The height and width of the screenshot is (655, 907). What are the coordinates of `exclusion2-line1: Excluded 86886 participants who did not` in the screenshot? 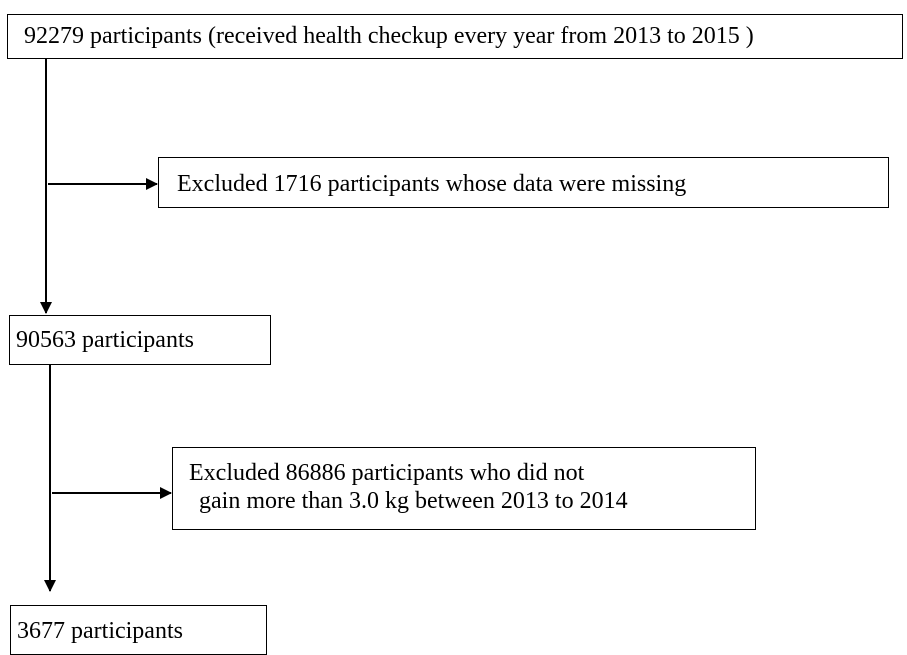 It's located at (387, 473).